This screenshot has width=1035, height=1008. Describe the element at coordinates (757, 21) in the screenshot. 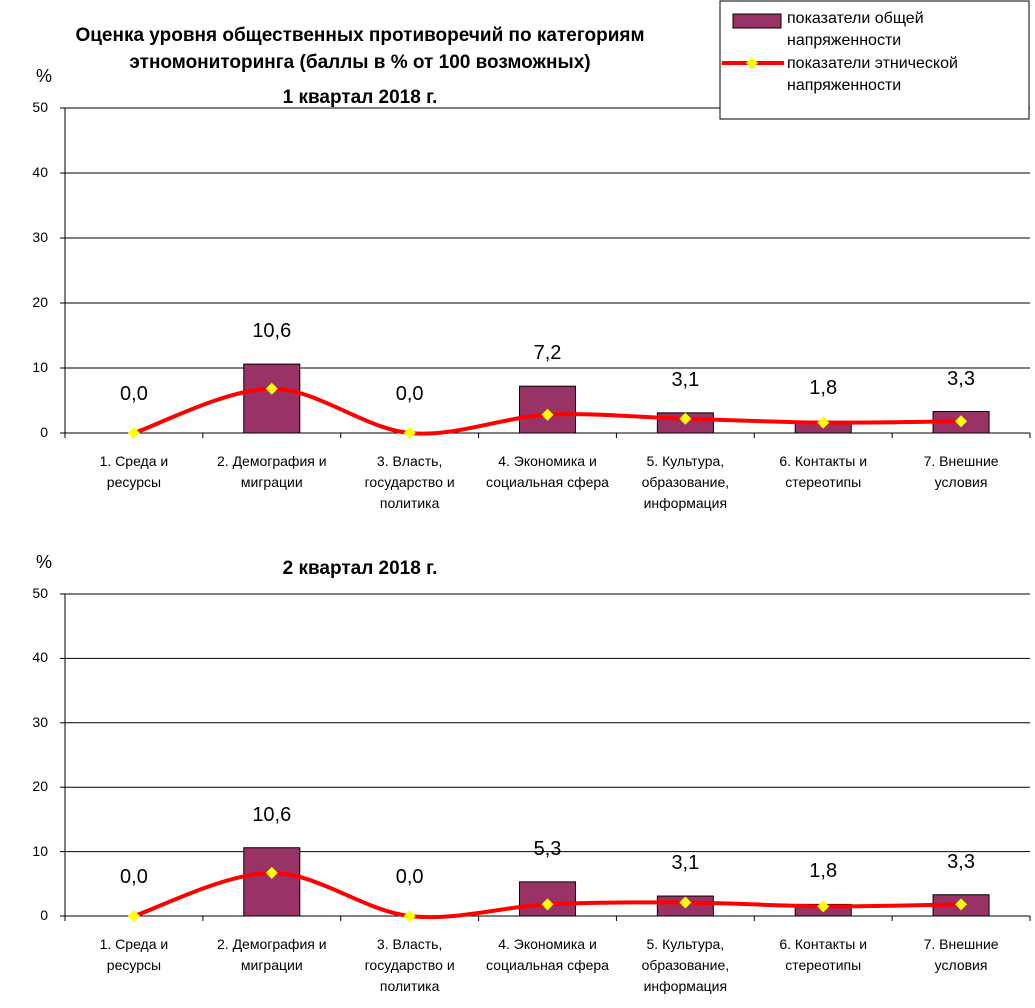

I see `legend-swatch` at that location.